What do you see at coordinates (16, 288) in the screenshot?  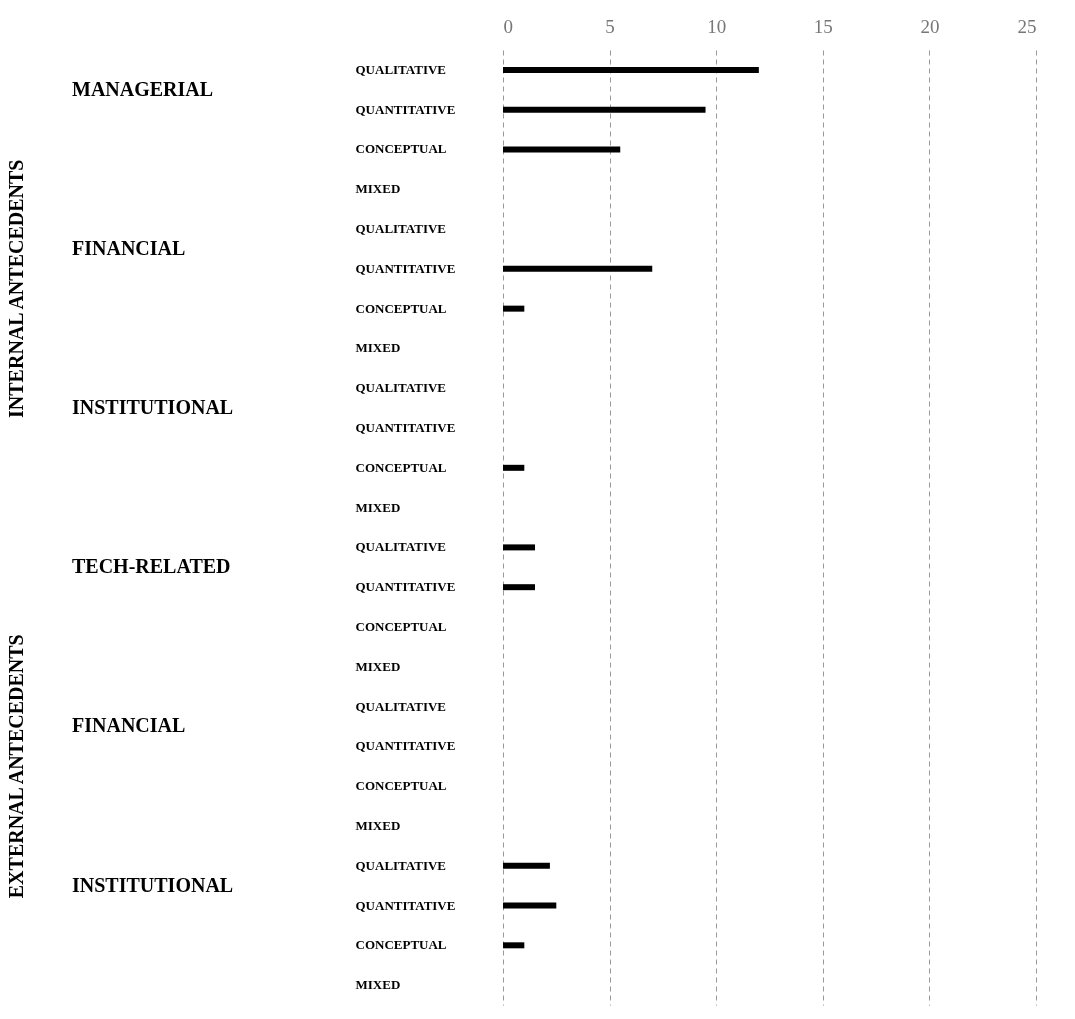 I see `text: INTERNAL ANTECEDENTS` at bounding box center [16, 288].